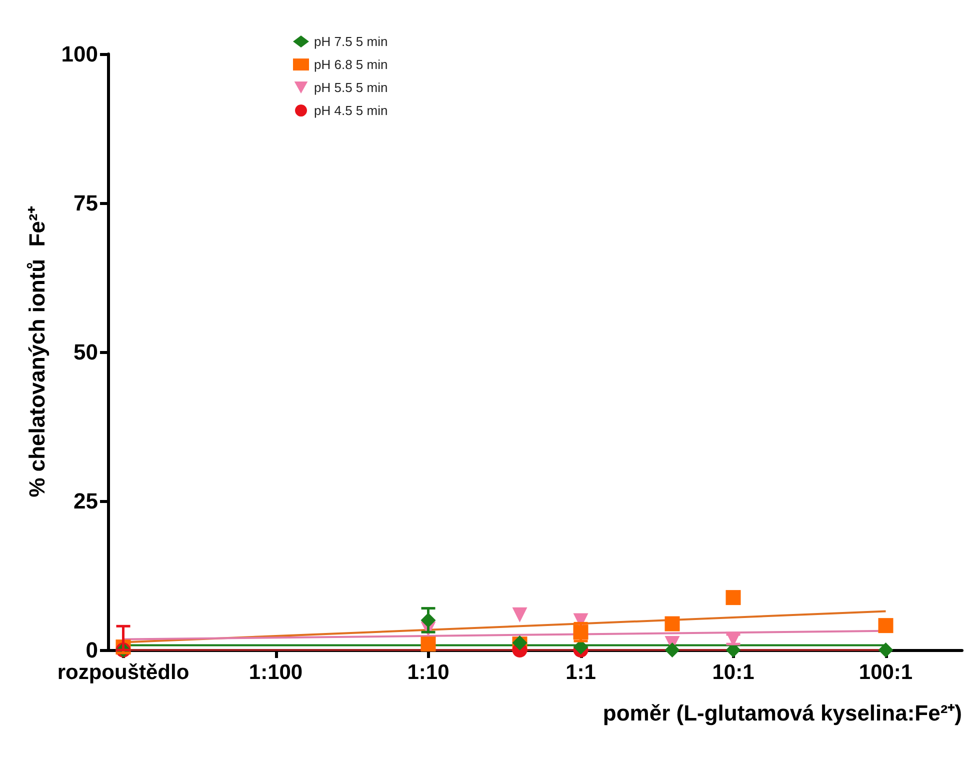 The height and width of the screenshot is (758, 973). Describe the element at coordinates (782, 713) in the screenshot. I see `x-axis-title: poměr (L-glutamová kyselina:Fe²⁺)` at that location.